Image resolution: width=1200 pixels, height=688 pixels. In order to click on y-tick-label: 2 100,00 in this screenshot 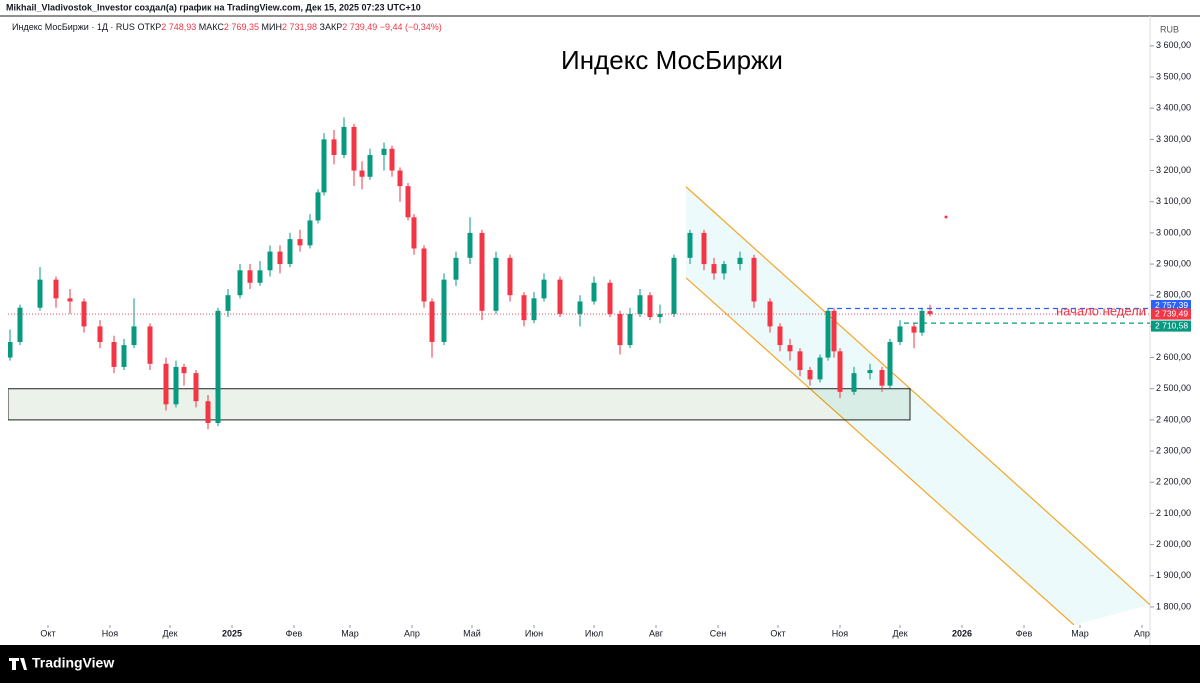, I will do `click(1173, 513)`.